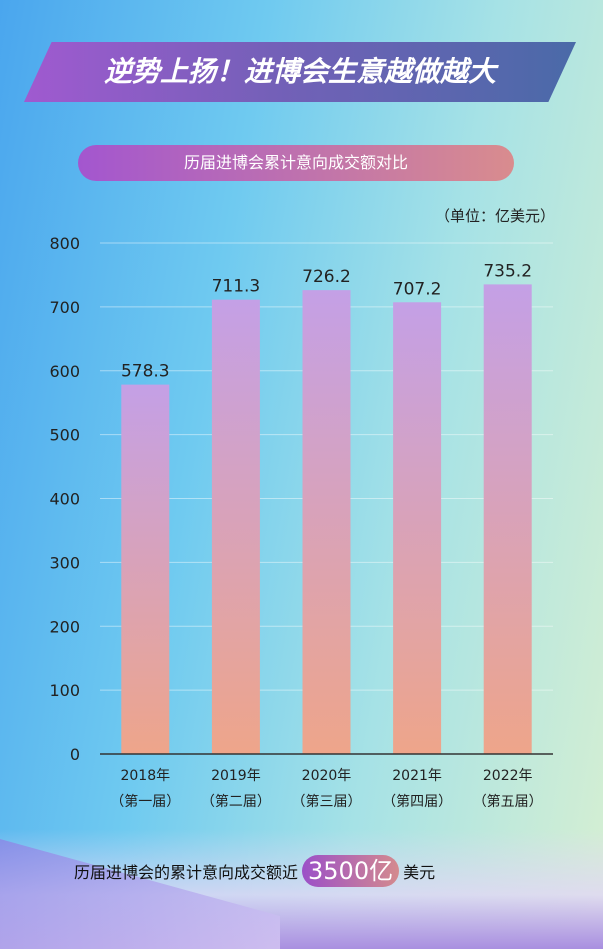 This screenshot has width=603, height=949. I want to click on footer-summary: 历届进博会的累计意向成交额近 3500亿 美元, so click(314, 871).